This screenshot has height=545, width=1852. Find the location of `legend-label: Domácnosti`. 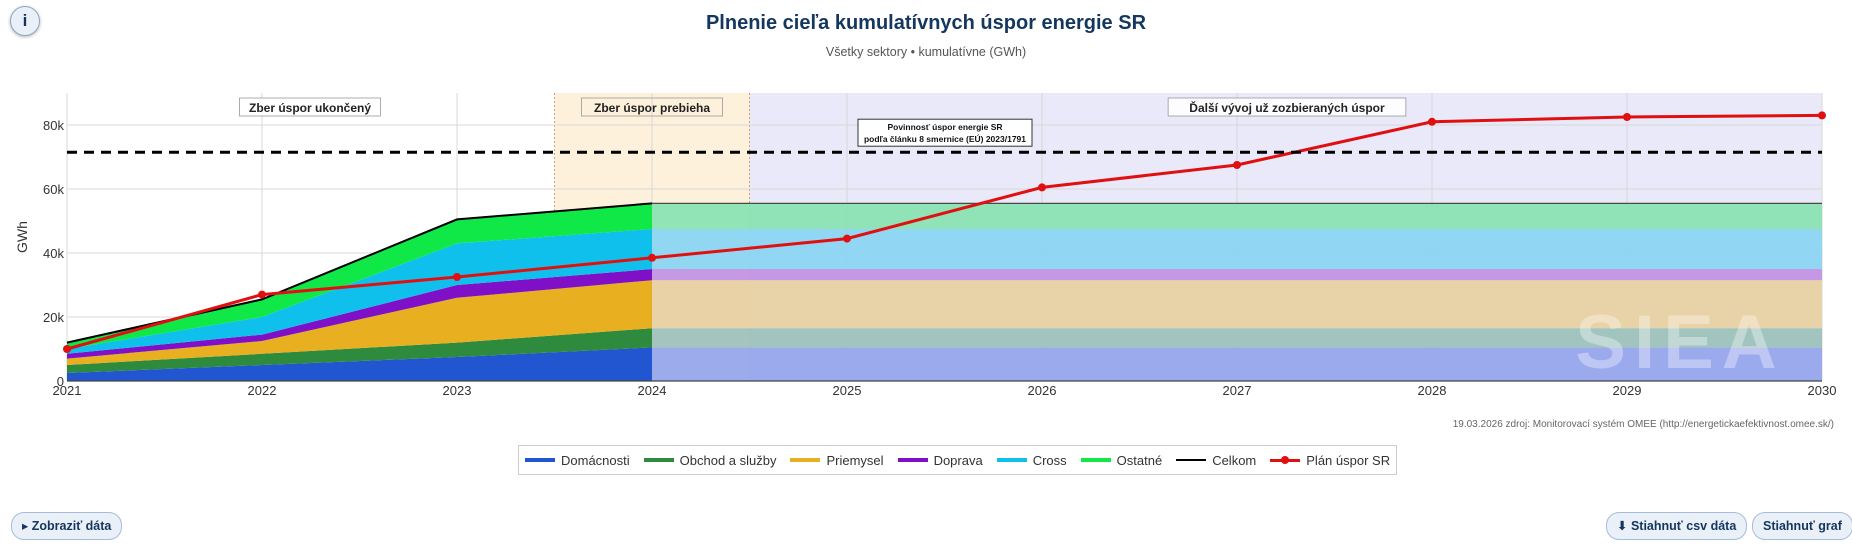

legend-label: Domácnosti is located at coordinates (595, 460).